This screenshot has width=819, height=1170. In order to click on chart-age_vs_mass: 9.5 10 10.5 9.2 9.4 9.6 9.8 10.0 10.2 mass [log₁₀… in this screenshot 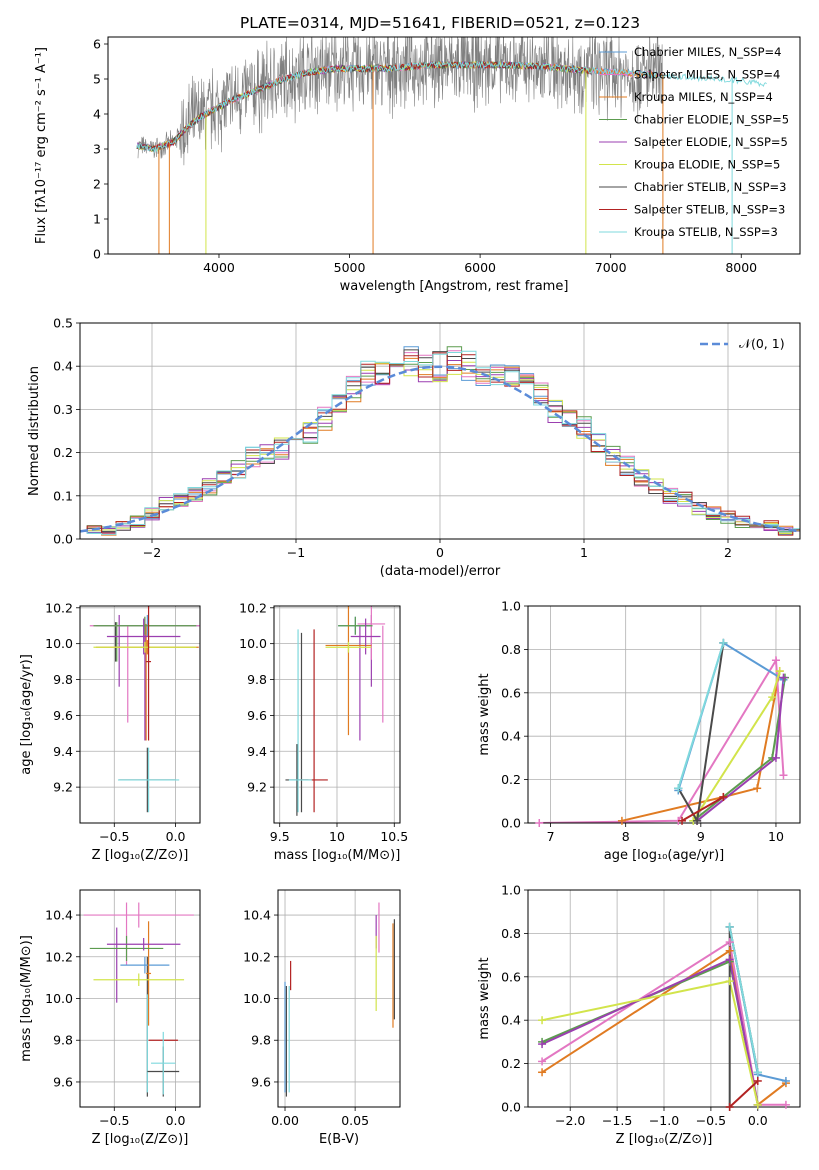, I will do `click(323, 731)`.